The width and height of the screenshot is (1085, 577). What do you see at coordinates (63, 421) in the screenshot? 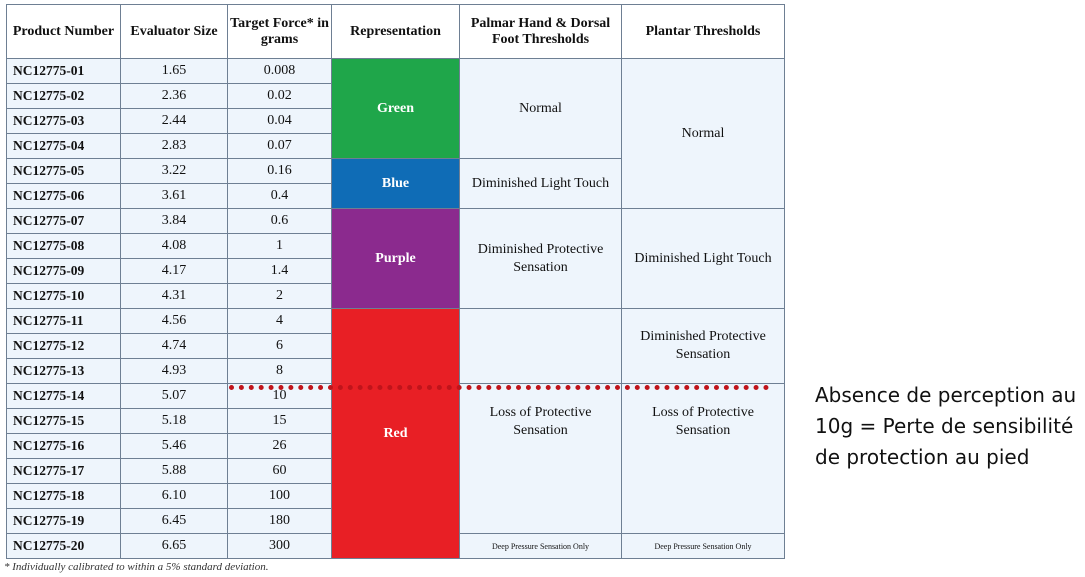
I see `product-number-cell: NC12775-15` at bounding box center [63, 421].